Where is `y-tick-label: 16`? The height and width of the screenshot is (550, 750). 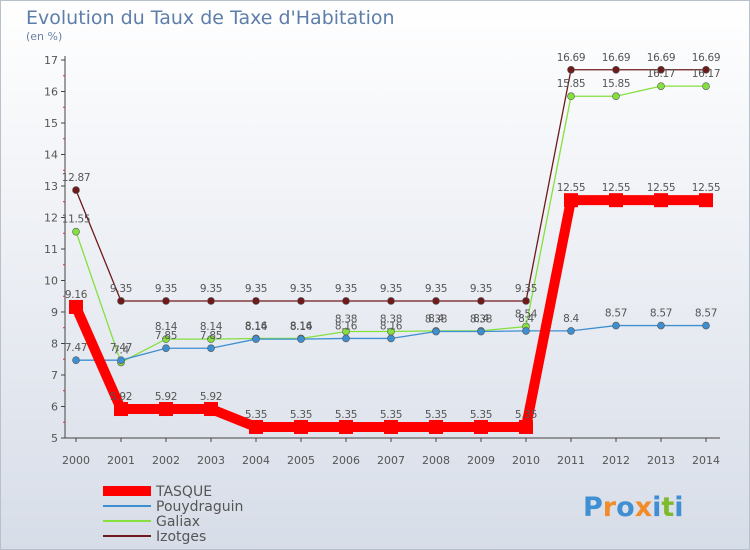
y-tick-label: 16 is located at coordinates (51, 92).